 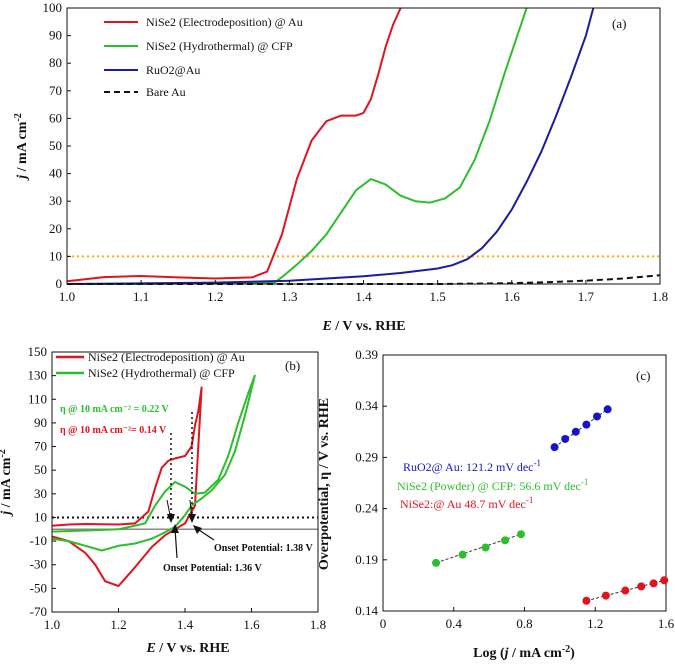 I want to click on legend-c-ruo2: RuO2@ Au: 121.2 mV dec-1, so click(x=472, y=466).